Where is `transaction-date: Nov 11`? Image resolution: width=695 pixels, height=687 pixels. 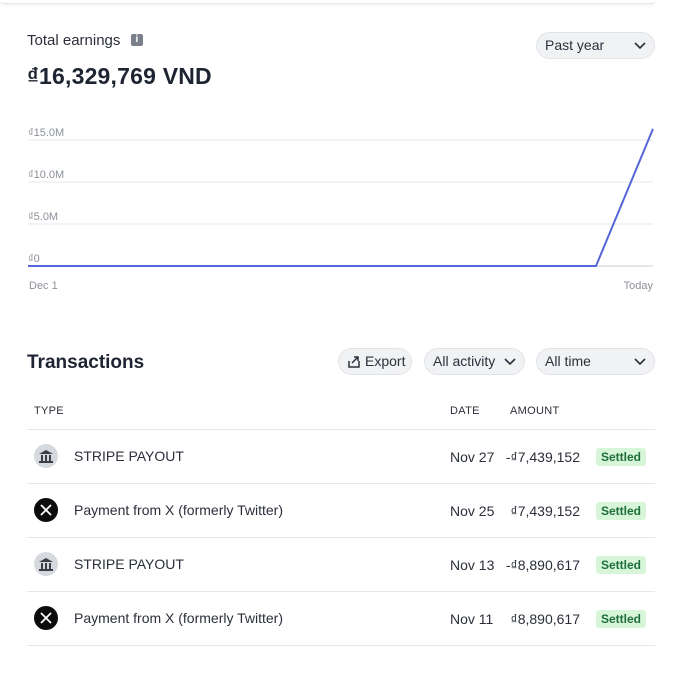
transaction-date: Nov 11 is located at coordinates (472, 619).